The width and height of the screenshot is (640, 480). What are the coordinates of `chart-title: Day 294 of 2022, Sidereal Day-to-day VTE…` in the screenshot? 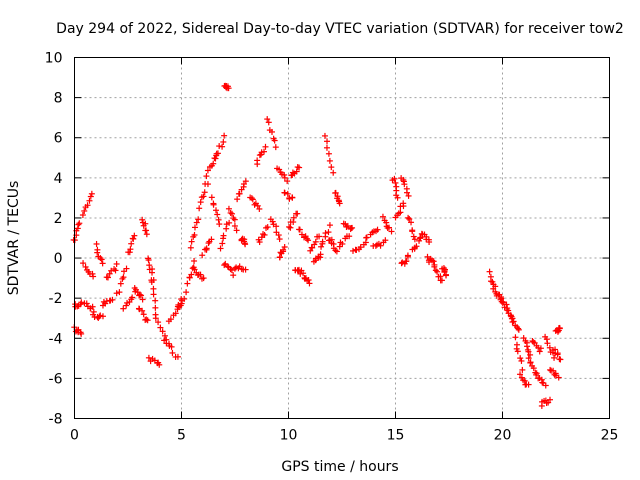 It's located at (340, 29).